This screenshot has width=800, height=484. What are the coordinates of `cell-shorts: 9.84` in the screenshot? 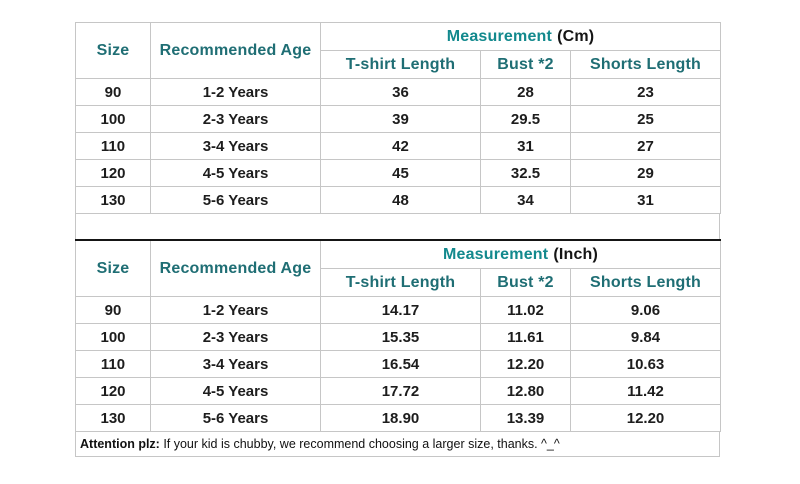 It's located at (645, 337).